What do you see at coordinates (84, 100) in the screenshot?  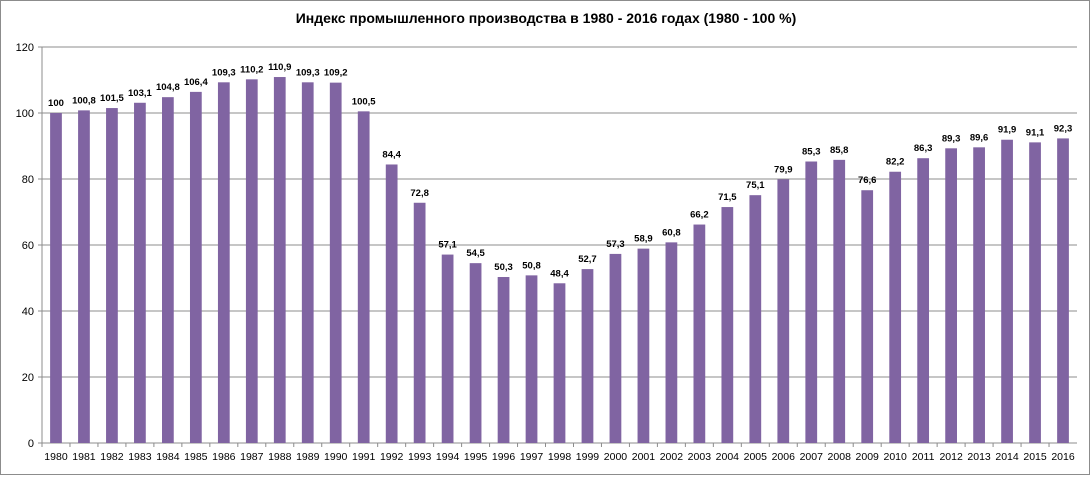 I see `data-label: 100,8` at bounding box center [84, 100].